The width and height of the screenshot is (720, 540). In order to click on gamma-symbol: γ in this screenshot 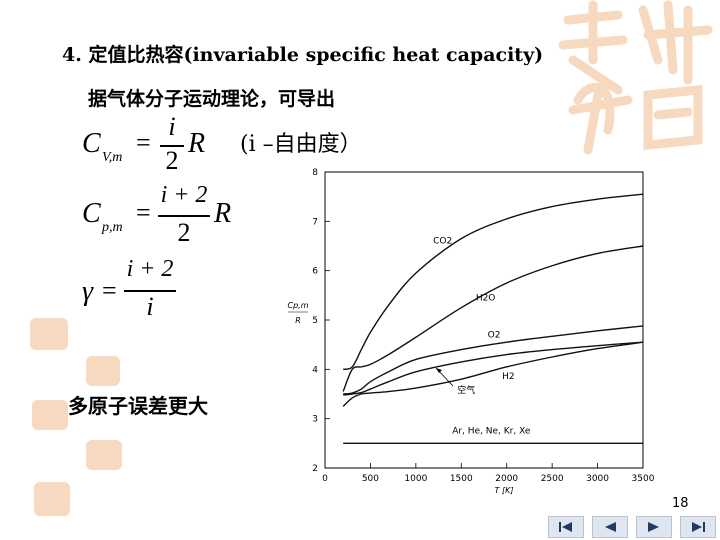, I will do `click(88, 291)`.